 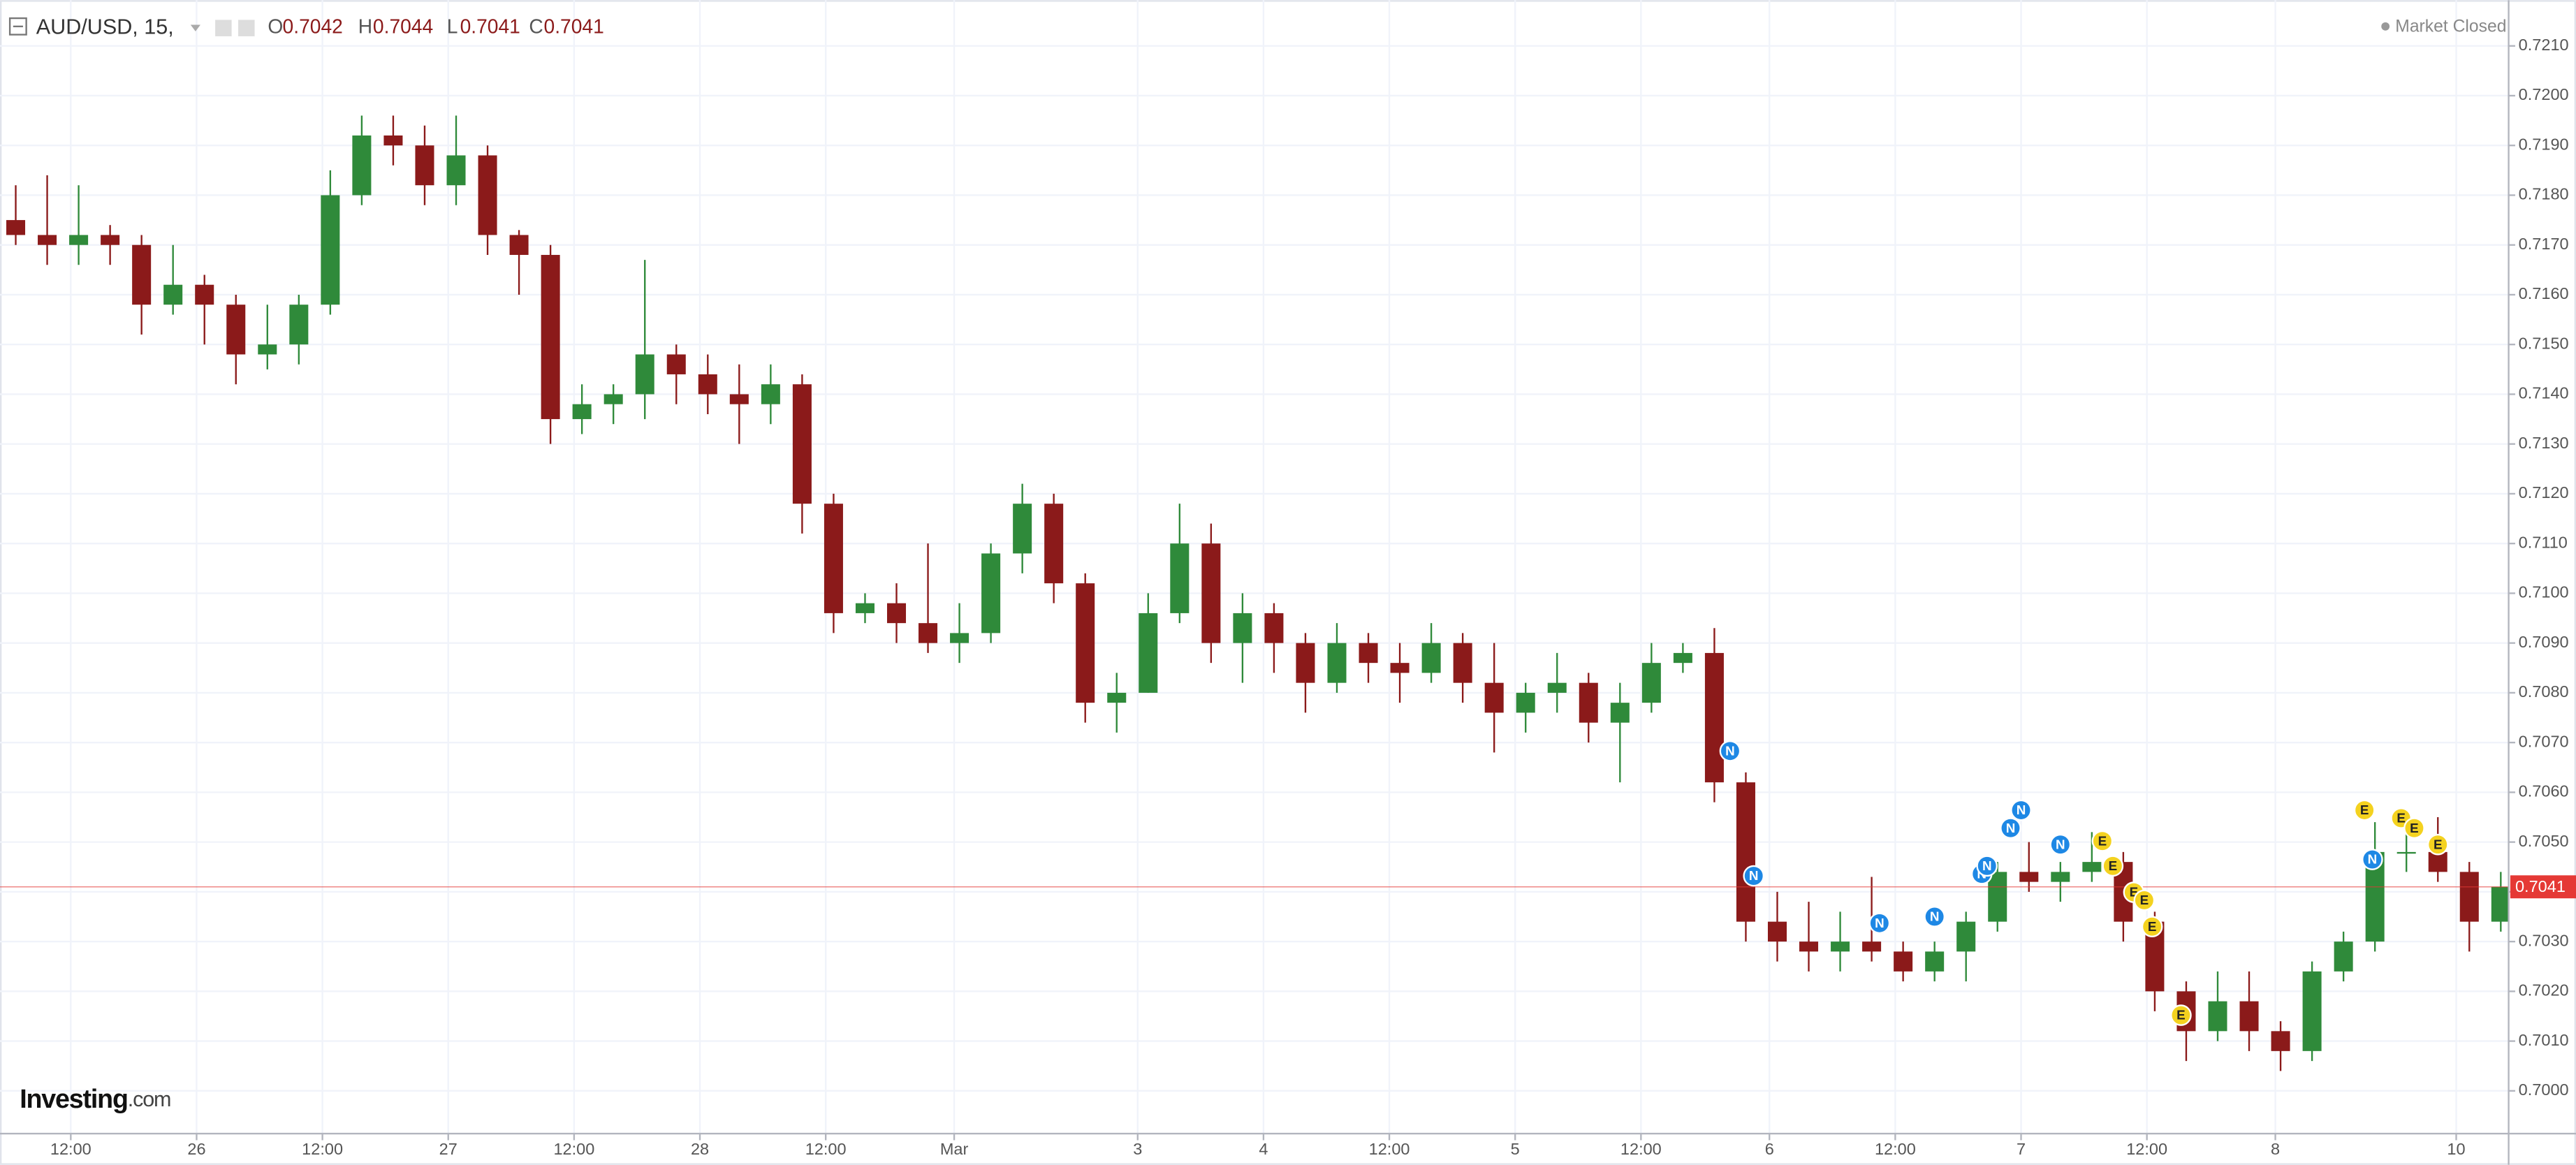 I want to click on y-tick-label: 0.7010, so click(x=2544, y=1040).